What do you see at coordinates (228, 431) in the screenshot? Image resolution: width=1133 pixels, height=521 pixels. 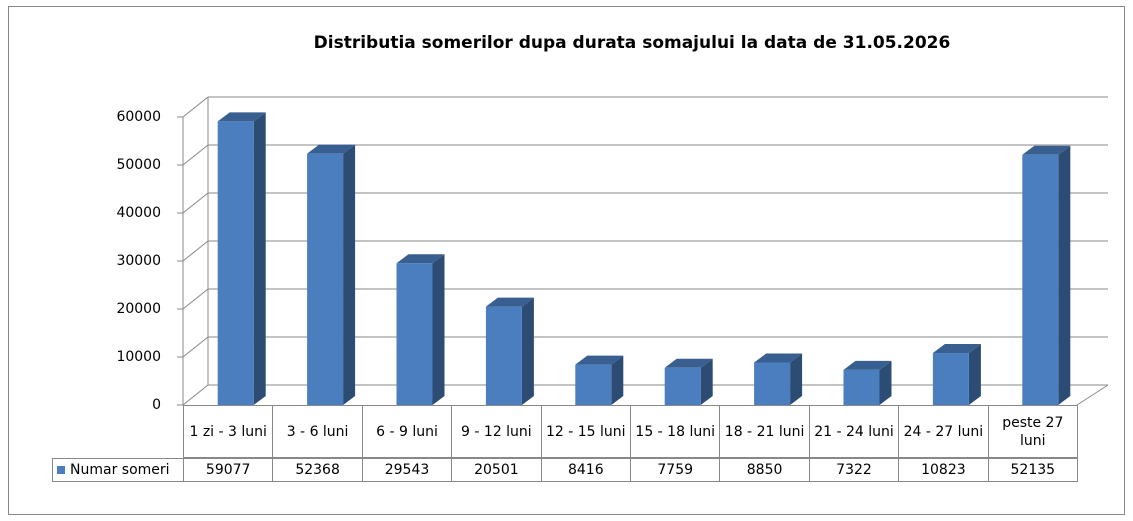 I see `x-tick-label: 1 zi - 3 luni` at bounding box center [228, 431].